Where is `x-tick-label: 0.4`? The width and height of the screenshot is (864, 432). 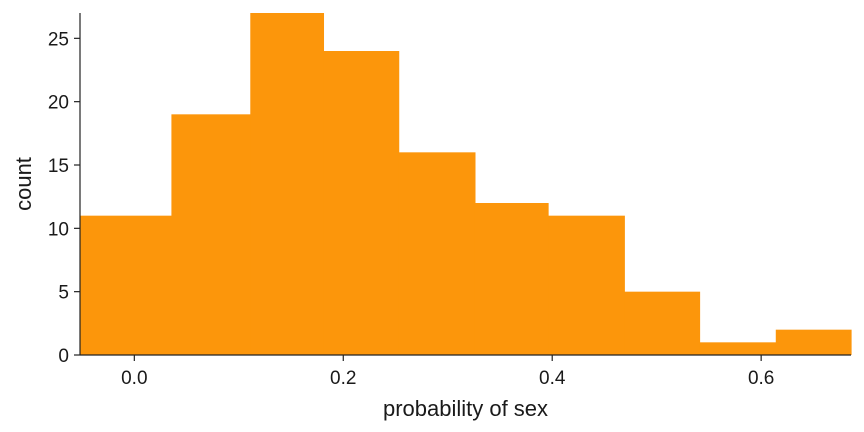 x-tick-label: 0.4 is located at coordinates (552, 378).